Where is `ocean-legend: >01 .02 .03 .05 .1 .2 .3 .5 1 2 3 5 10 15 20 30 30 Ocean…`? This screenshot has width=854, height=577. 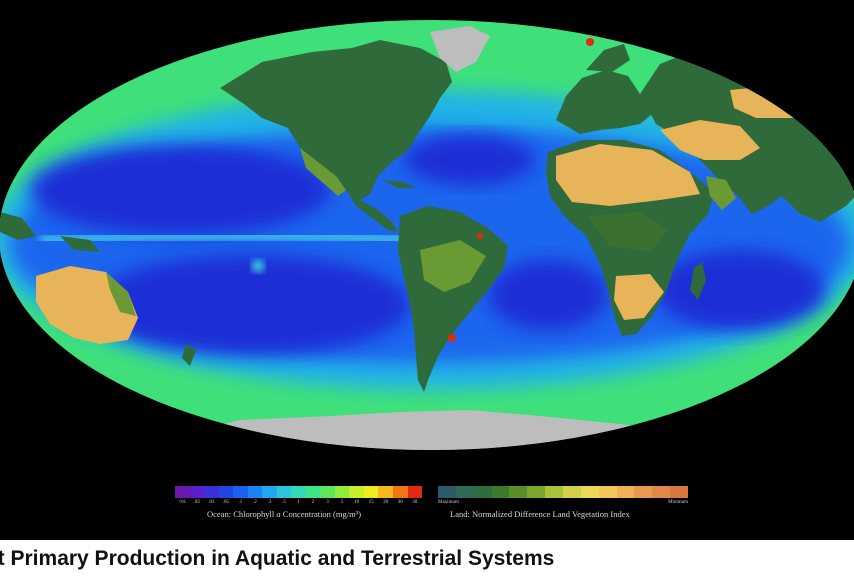
ocean-legend: >01 .02 .03 .05 .1 .2 .3 .5 1 2 3 5 10 15 20 30 30 Ocean… is located at coordinates (299, 502).